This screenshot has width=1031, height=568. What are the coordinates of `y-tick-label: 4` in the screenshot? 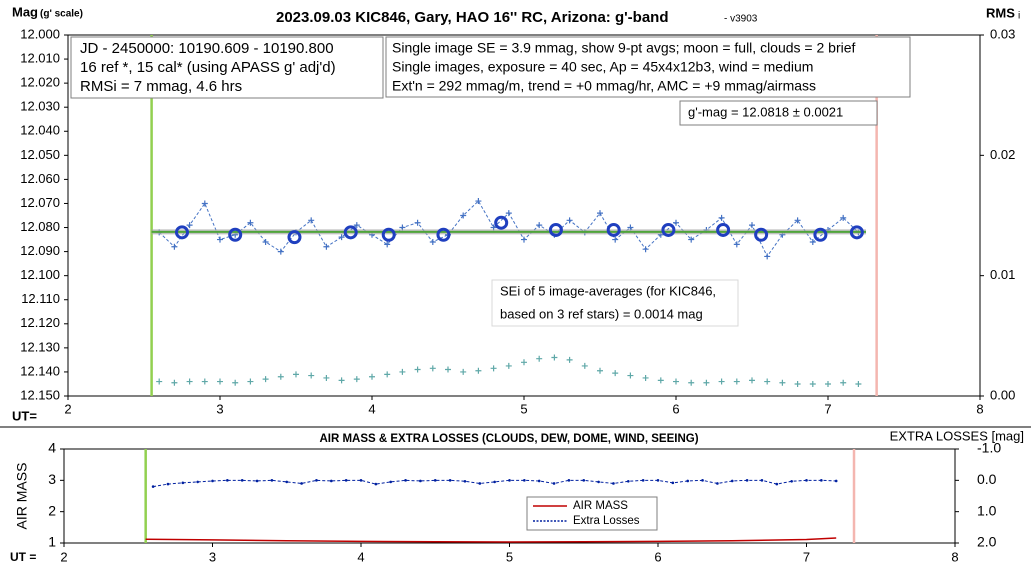 It's located at (52, 448).